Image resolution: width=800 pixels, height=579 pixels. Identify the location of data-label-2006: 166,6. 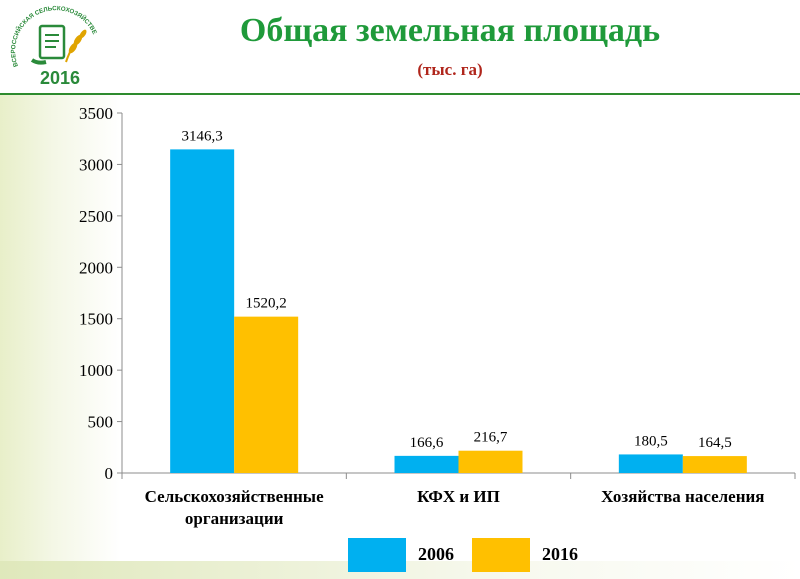
(427, 443).